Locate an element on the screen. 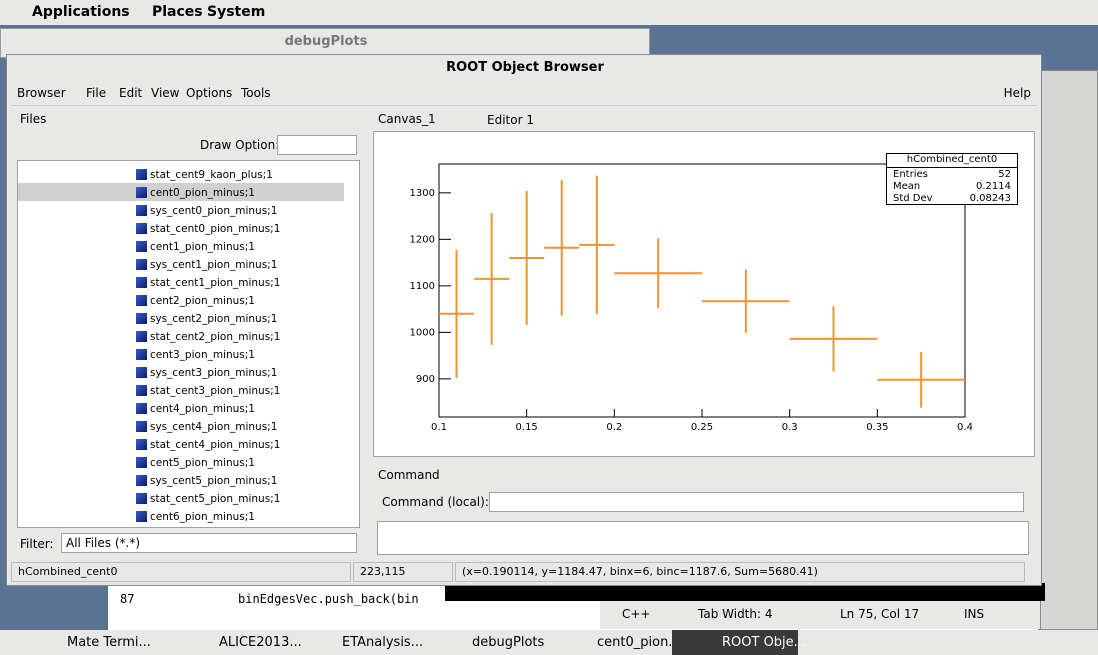 Image resolution: width=1098 pixels, height=655 pixels. stats-label: Std Dev is located at coordinates (913, 198).